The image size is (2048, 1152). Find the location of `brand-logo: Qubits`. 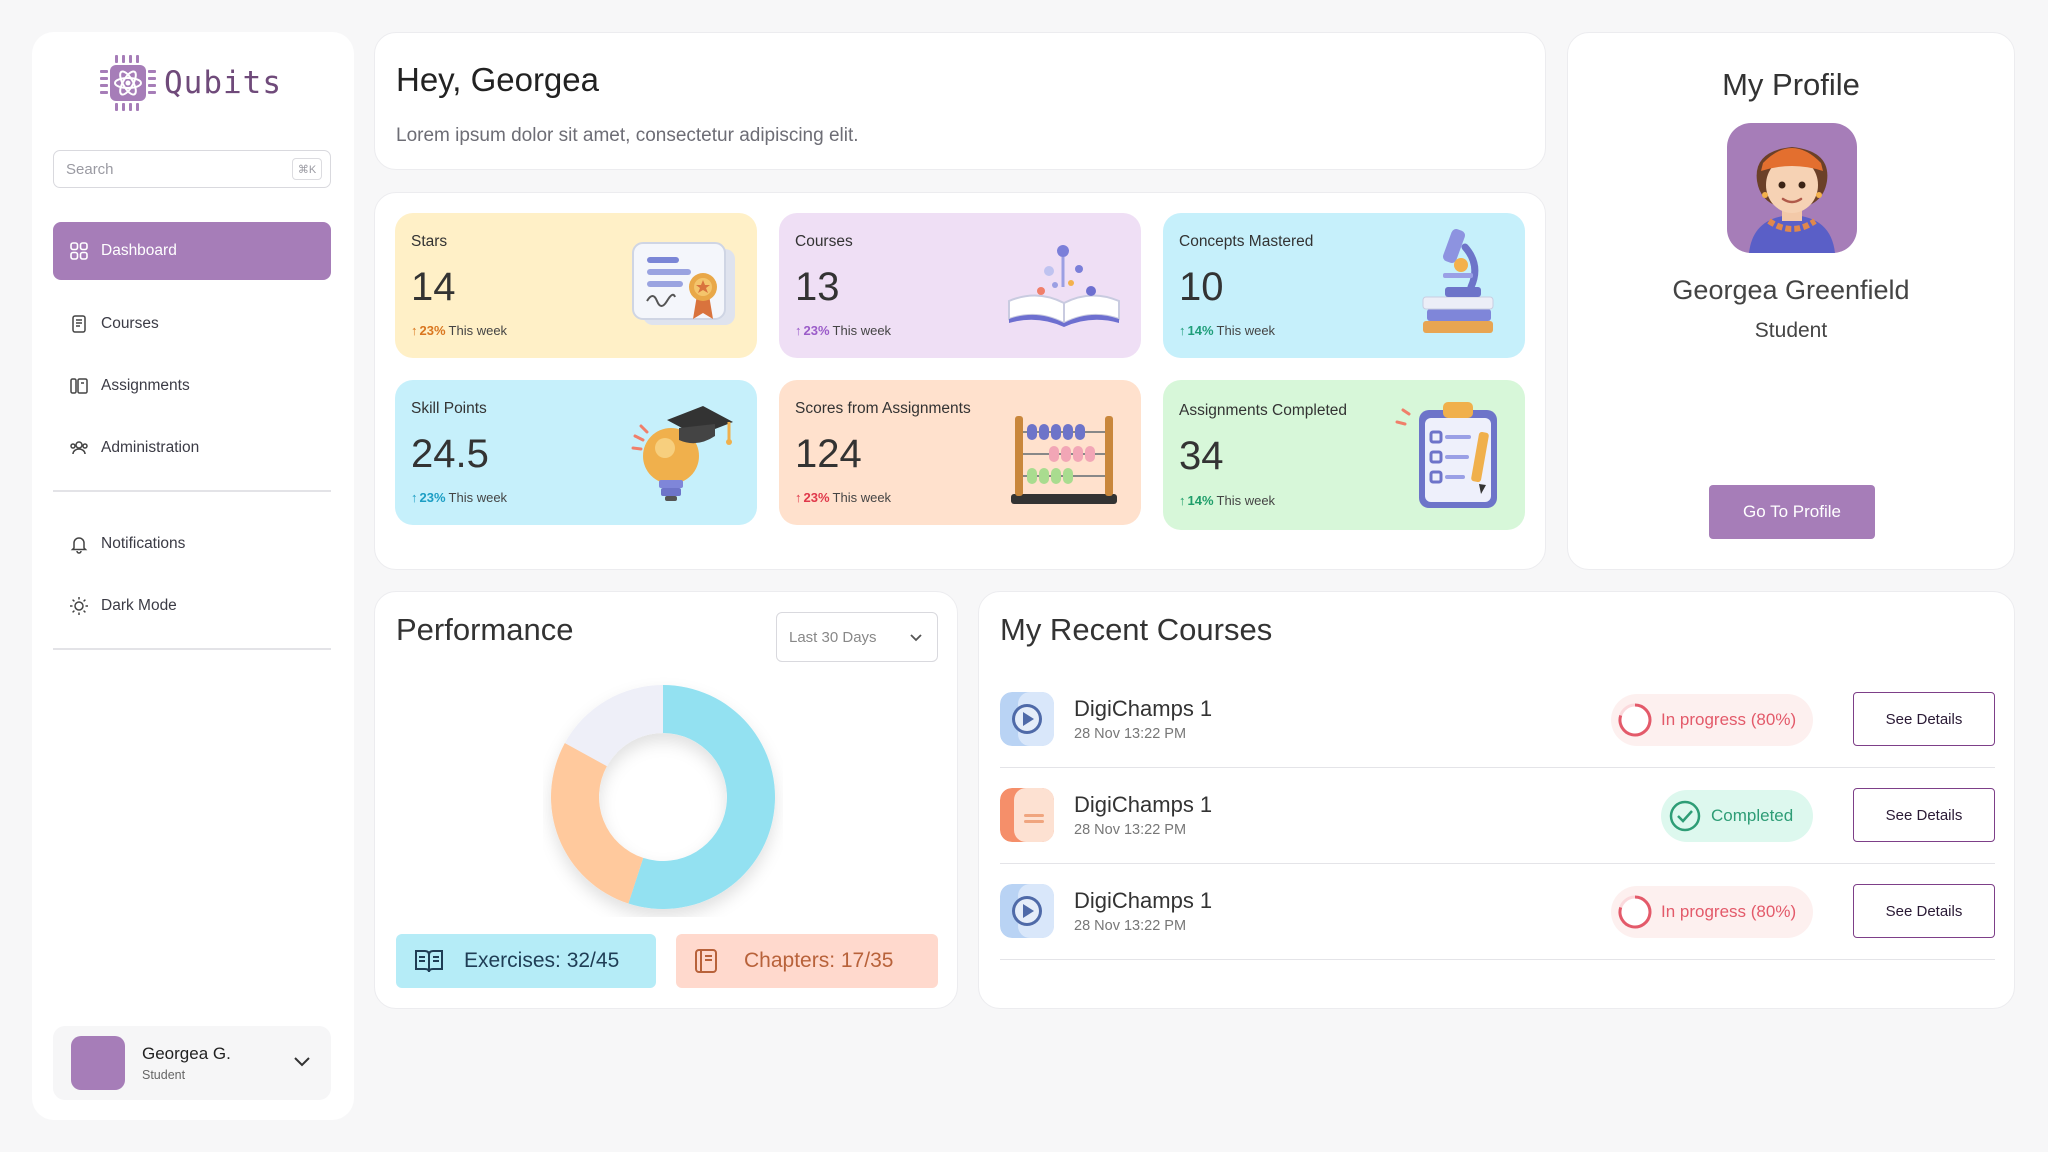

brand-logo: Qubits is located at coordinates (190, 83).